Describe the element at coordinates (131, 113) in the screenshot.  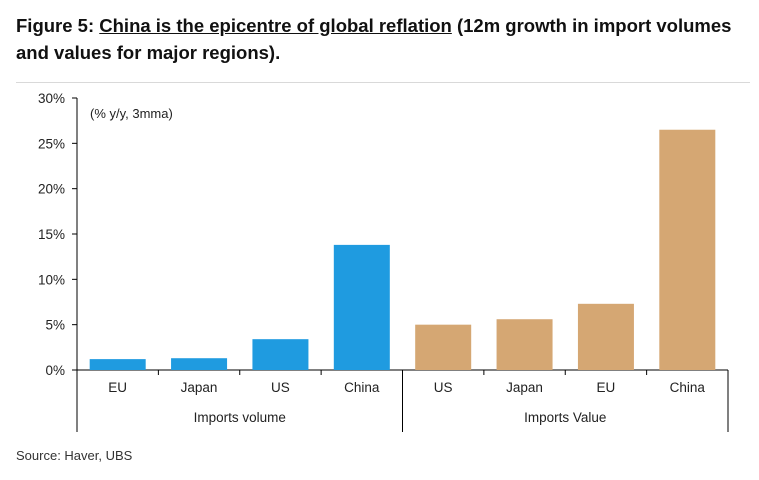
I see `chart-annotation: (% y/y, 3mma)` at that location.